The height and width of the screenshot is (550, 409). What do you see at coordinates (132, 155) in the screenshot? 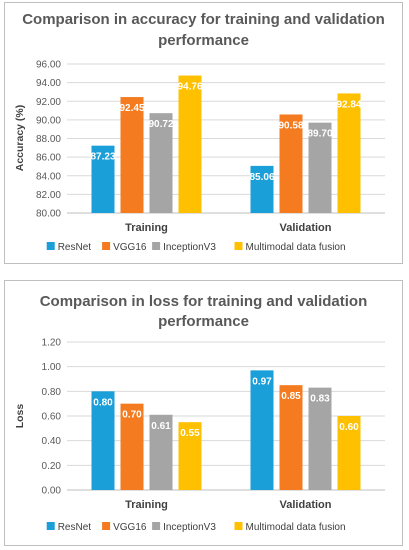
I see `accuracy-bar-vgg16-training` at bounding box center [132, 155].